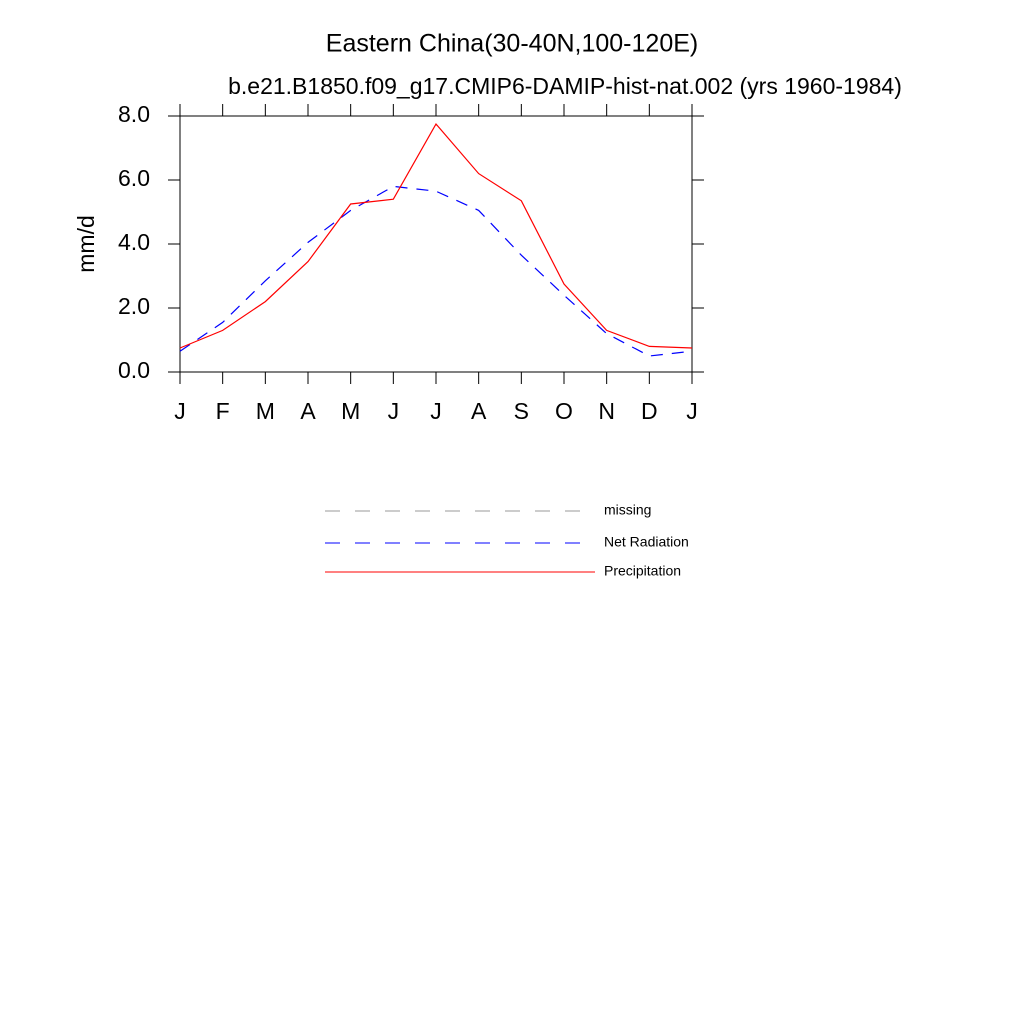  I want to click on legend-label: Net Radiation, so click(646, 542).